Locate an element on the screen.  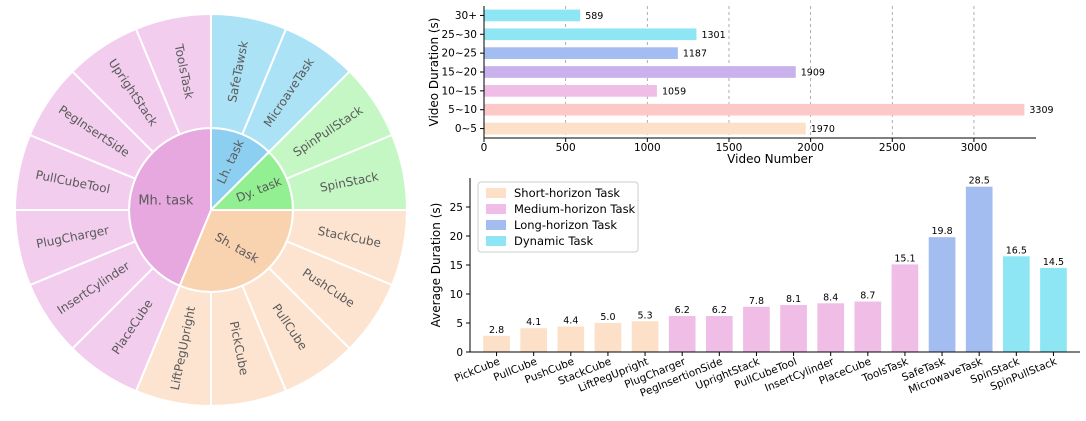
bar-value-label: 28.5 is located at coordinates (979, 181).